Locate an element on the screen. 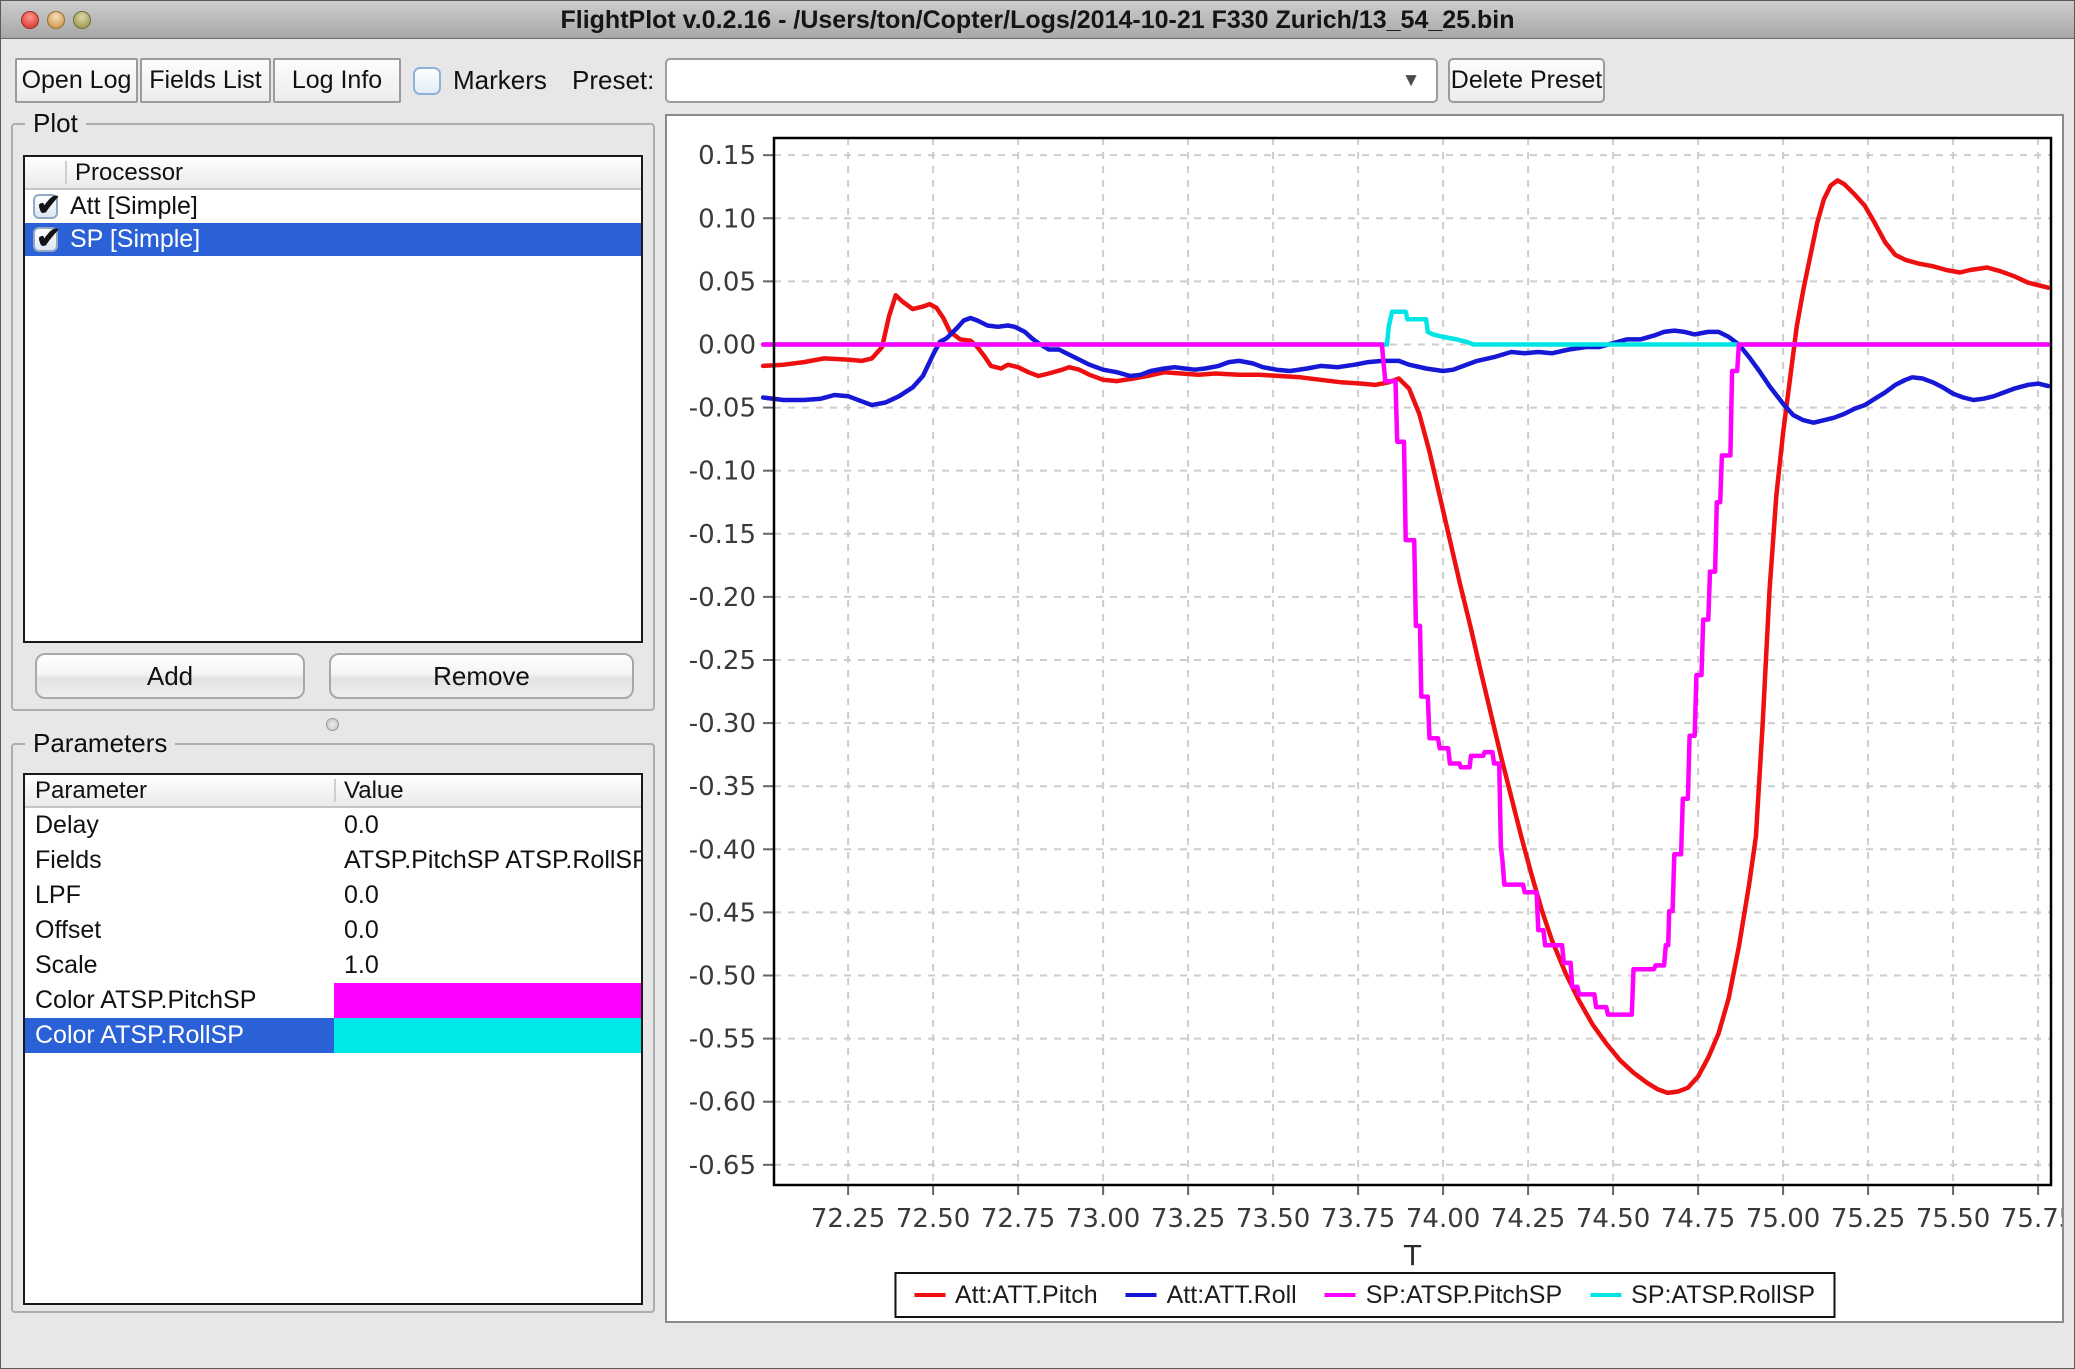  y-tick-label: -0.15 is located at coordinates (722, 535).